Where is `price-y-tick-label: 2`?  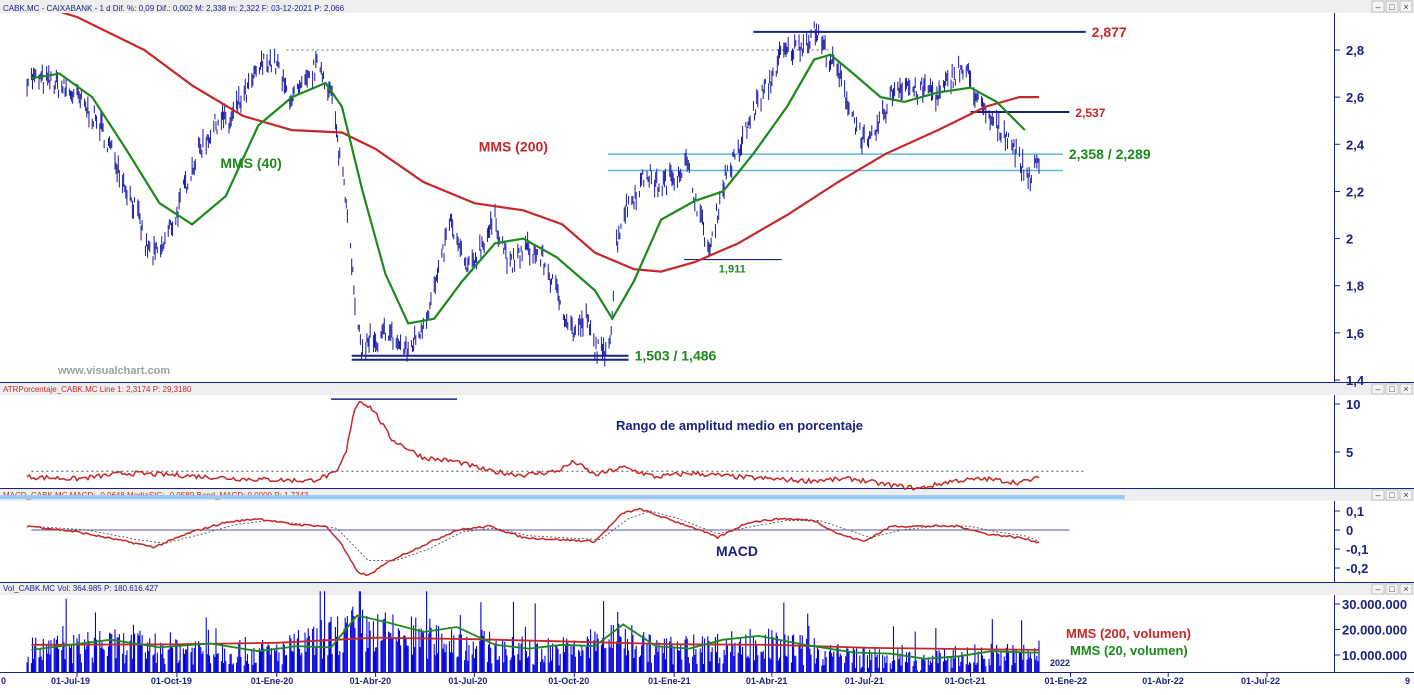 price-y-tick-label: 2 is located at coordinates (1349, 239).